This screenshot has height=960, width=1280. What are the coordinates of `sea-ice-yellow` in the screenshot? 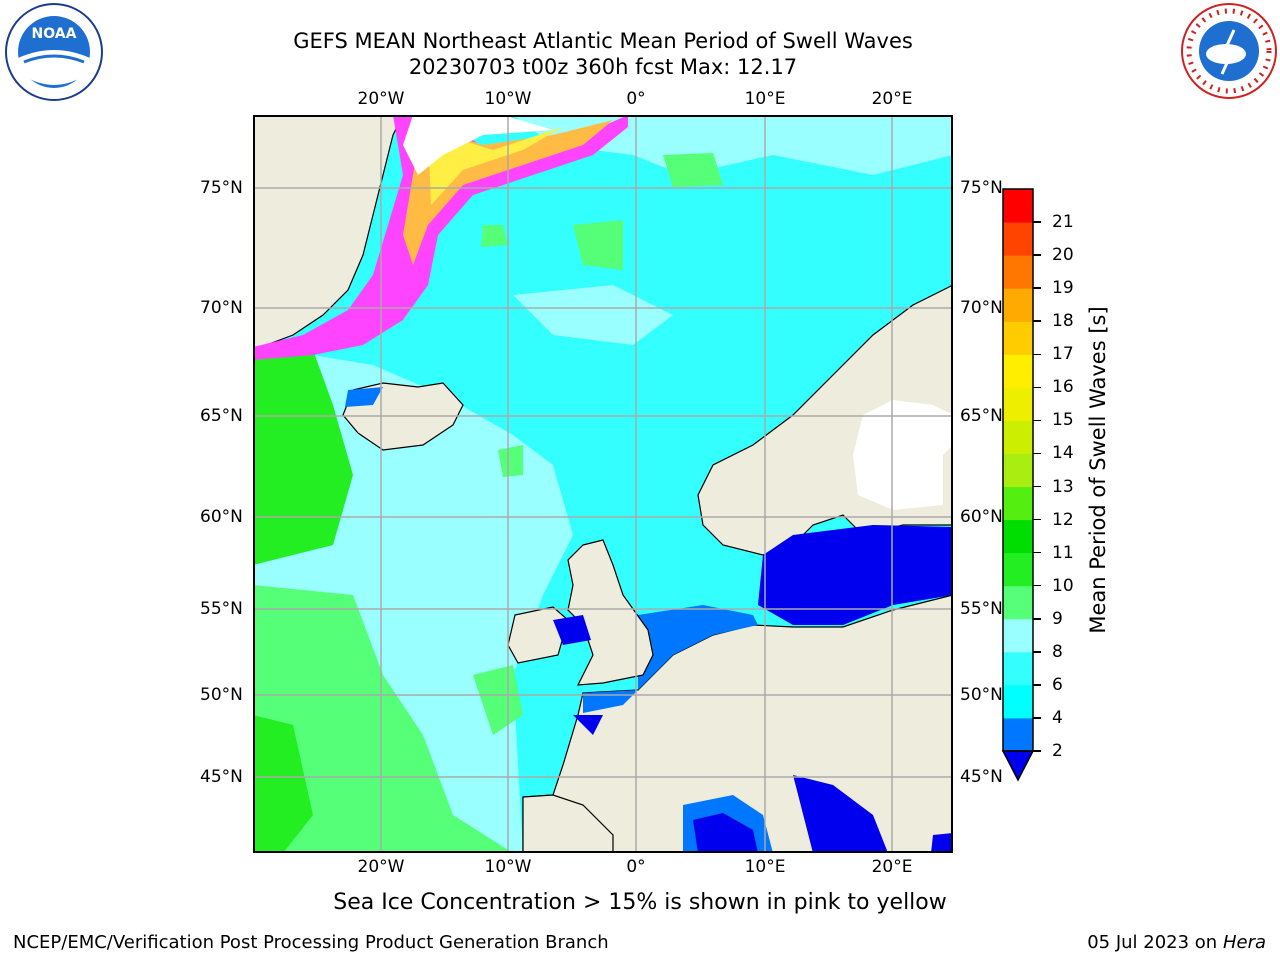 It's located at (495, 166).